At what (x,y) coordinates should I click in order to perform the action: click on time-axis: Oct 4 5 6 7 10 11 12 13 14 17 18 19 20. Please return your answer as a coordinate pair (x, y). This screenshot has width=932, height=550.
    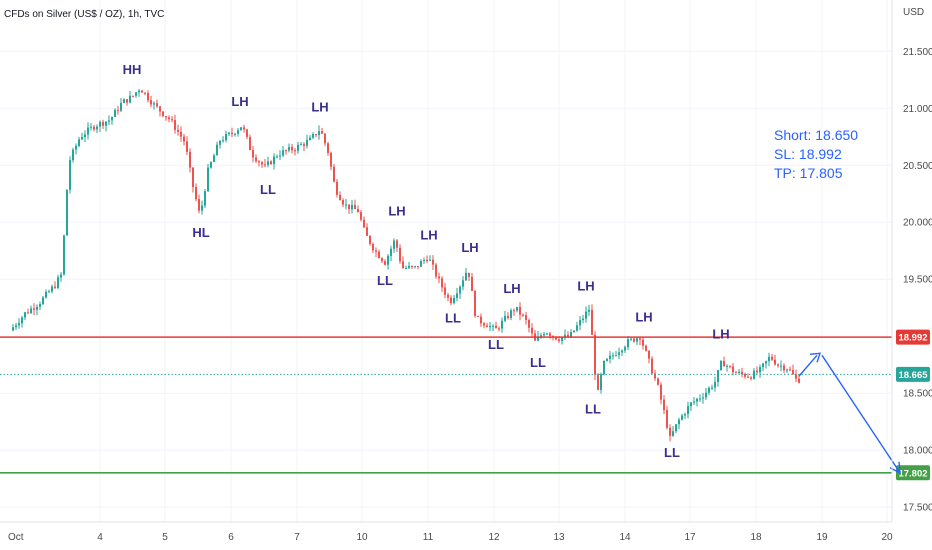
    Looking at the image, I should click on (450, 537).